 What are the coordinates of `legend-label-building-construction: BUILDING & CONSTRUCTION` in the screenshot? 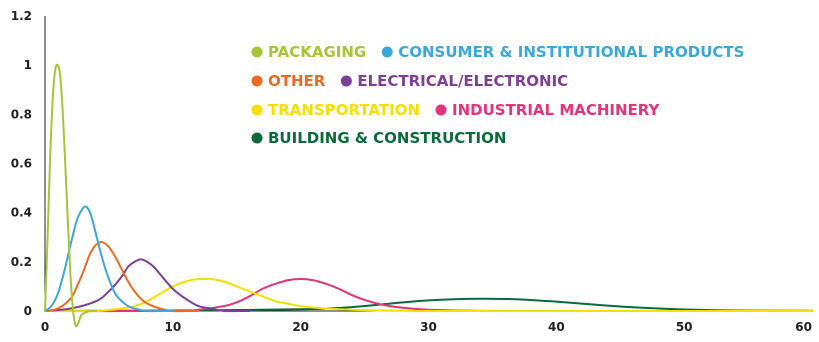 It's located at (387, 138).